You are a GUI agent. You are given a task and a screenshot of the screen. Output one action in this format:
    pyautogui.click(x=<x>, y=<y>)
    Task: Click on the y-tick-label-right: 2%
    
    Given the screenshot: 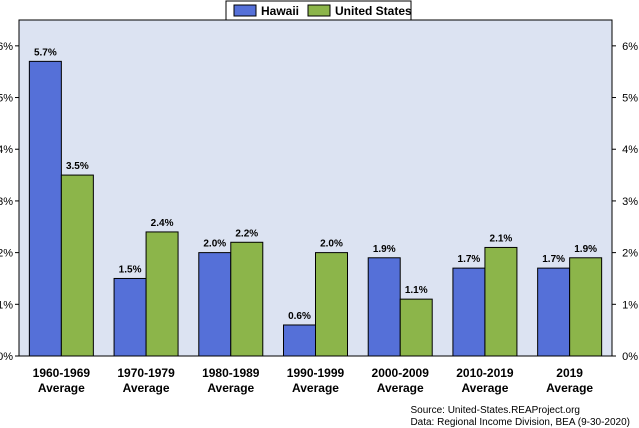 What is the action you would take?
    pyautogui.click(x=630, y=254)
    